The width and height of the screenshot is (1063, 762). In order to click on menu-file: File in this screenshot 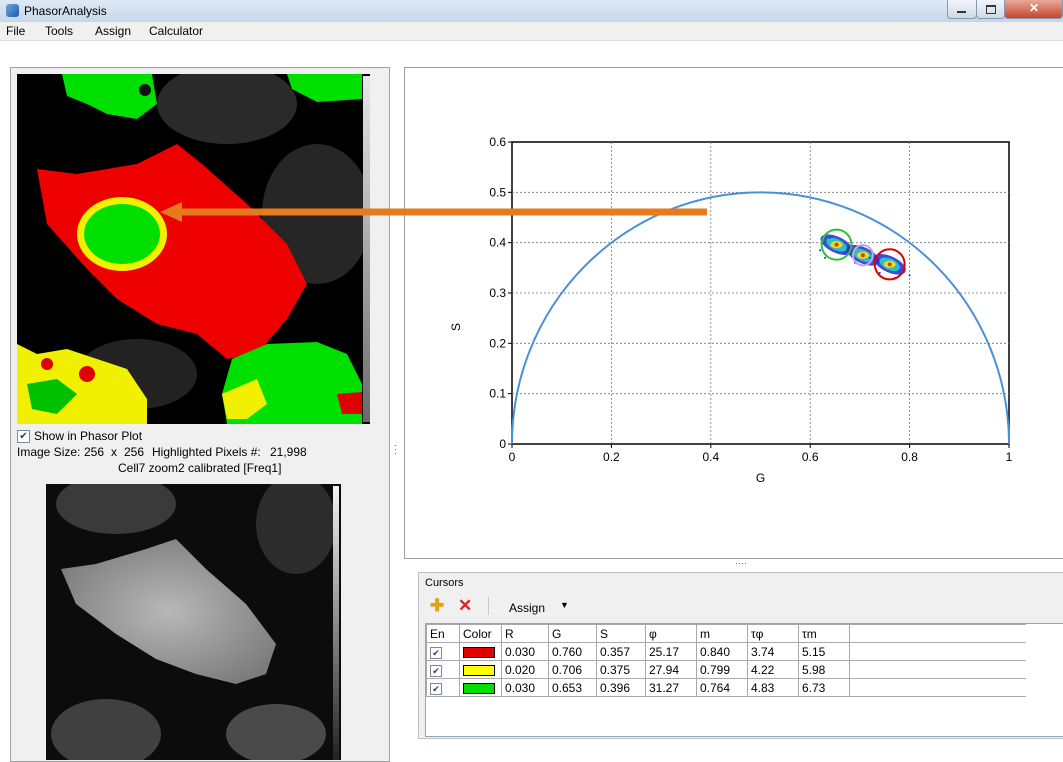, I will do `click(16, 31)`.